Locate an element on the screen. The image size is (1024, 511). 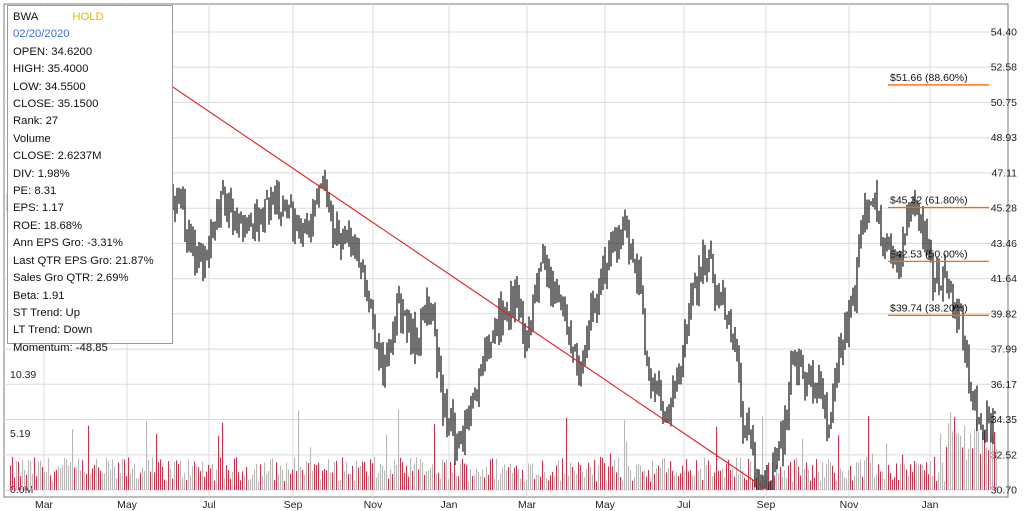
price-tick-label: 52.58 is located at coordinates (1004, 68).